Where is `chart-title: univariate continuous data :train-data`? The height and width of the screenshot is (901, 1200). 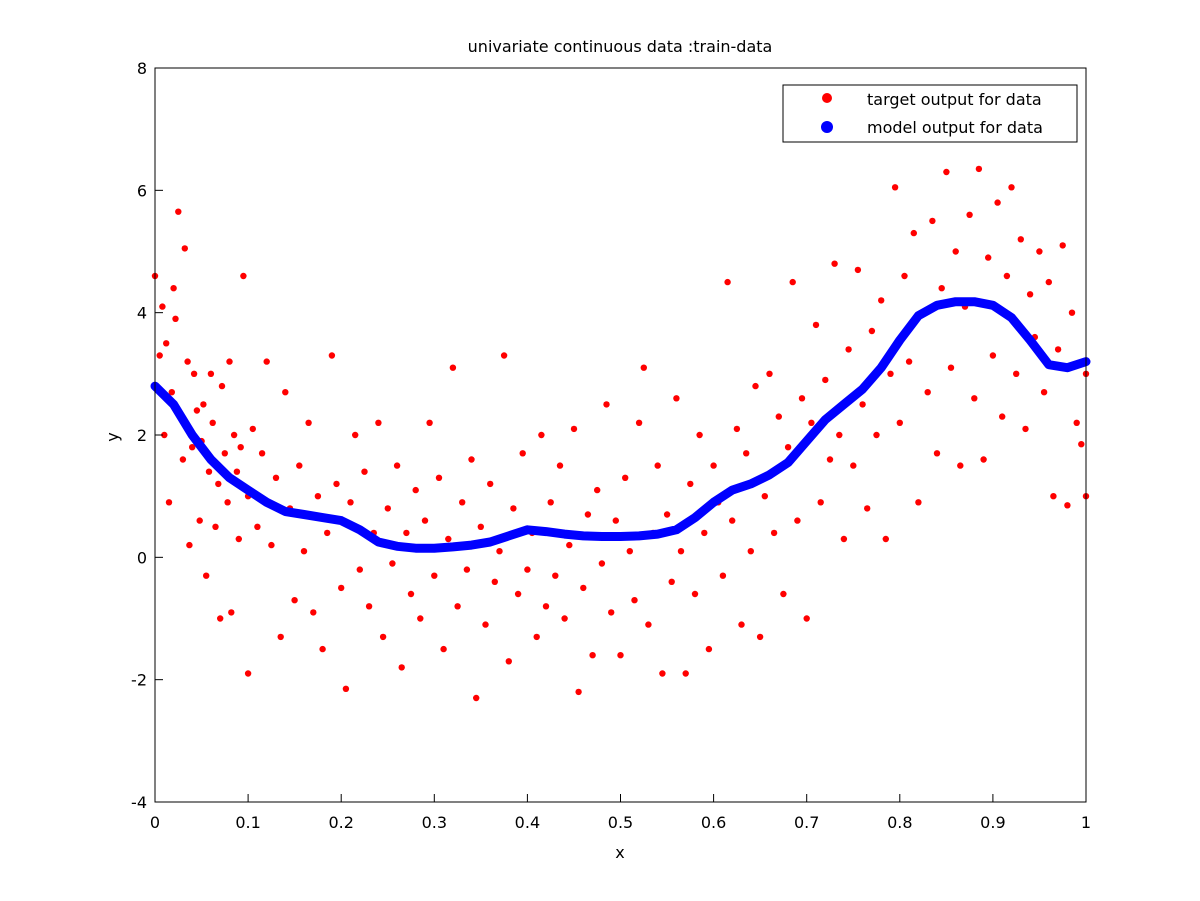
chart-title: univariate continuous data :train-data is located at coordinates (620, 46).